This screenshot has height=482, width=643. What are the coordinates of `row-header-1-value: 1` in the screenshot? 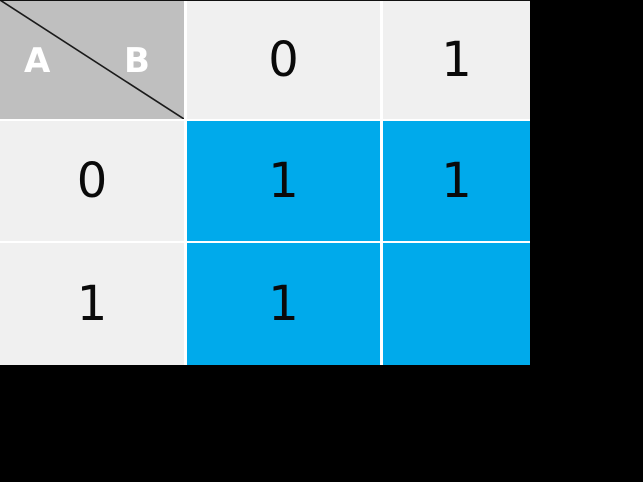 It's located at (92, 304).